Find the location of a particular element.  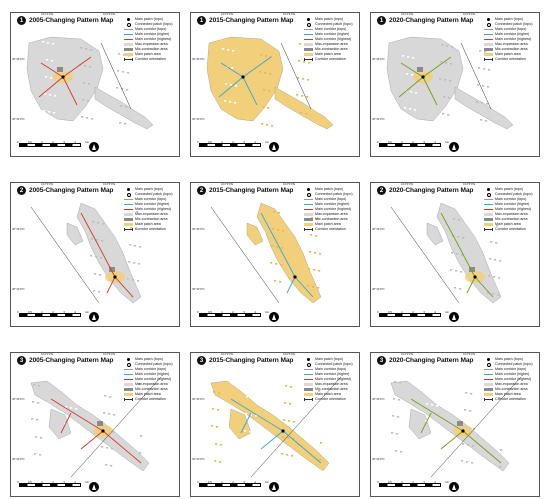

legend-item: Mix-contraction area is located at coordinates (330, 389).